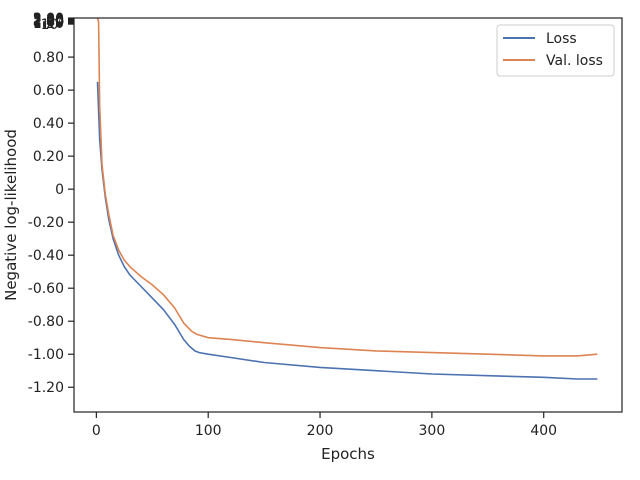  I want to click on y-tick-label: 1.40, so click(48, 23).